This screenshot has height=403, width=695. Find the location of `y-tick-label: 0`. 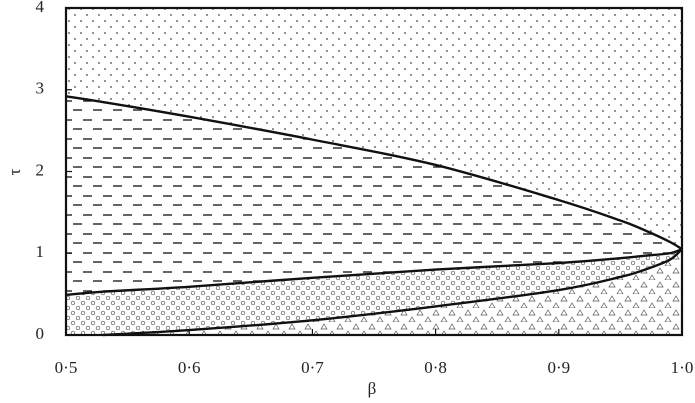

y-tick-label: 0 is located at coordinates (40, 333).